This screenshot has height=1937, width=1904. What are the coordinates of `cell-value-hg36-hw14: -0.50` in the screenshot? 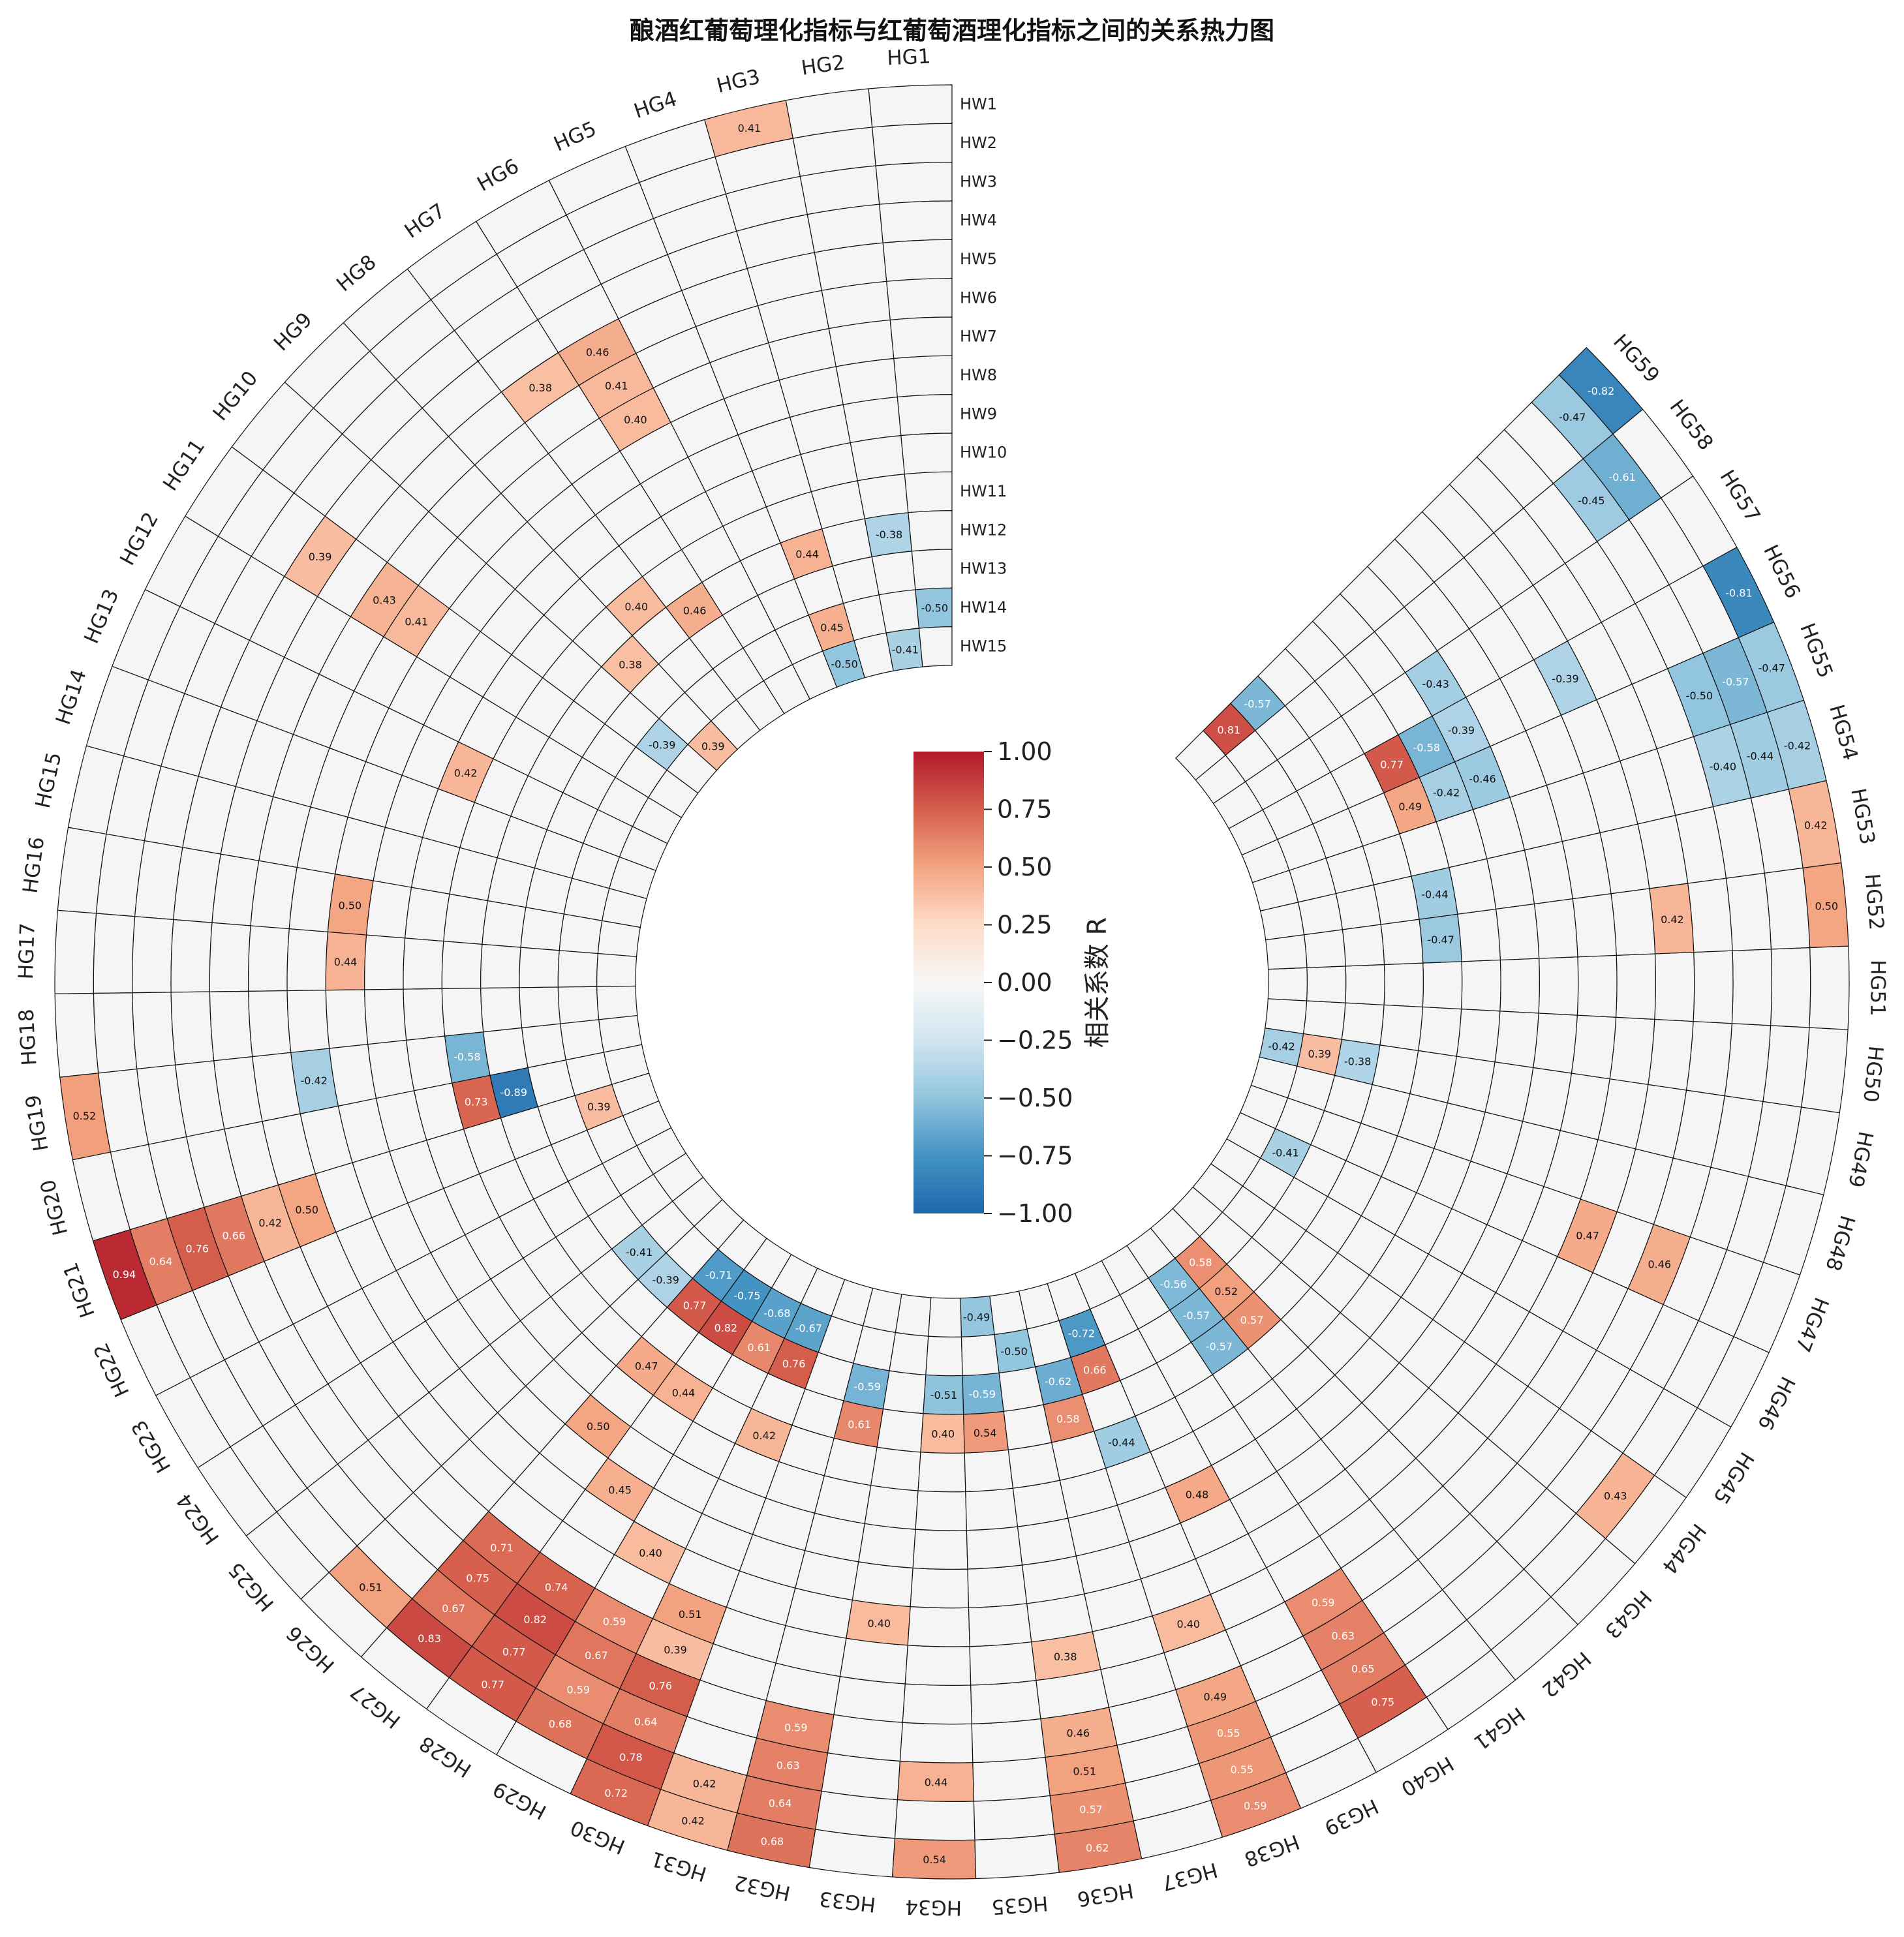 It's located at (1014, 1351).